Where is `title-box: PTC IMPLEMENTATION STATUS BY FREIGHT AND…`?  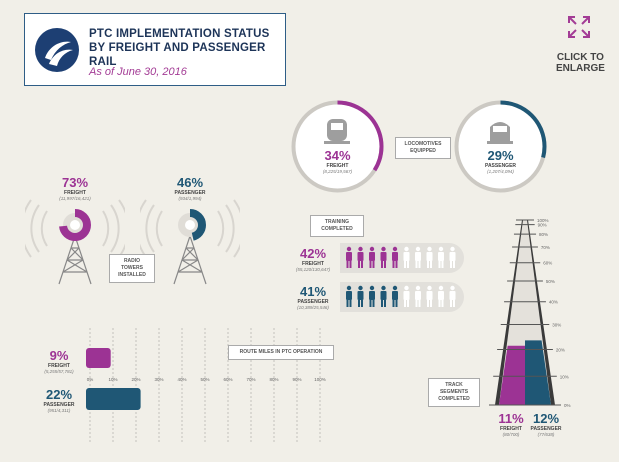 title-box: PTC IMPLEMENTATION STATUS BY FREIGHT AND… is located at coordinates (155, 49).